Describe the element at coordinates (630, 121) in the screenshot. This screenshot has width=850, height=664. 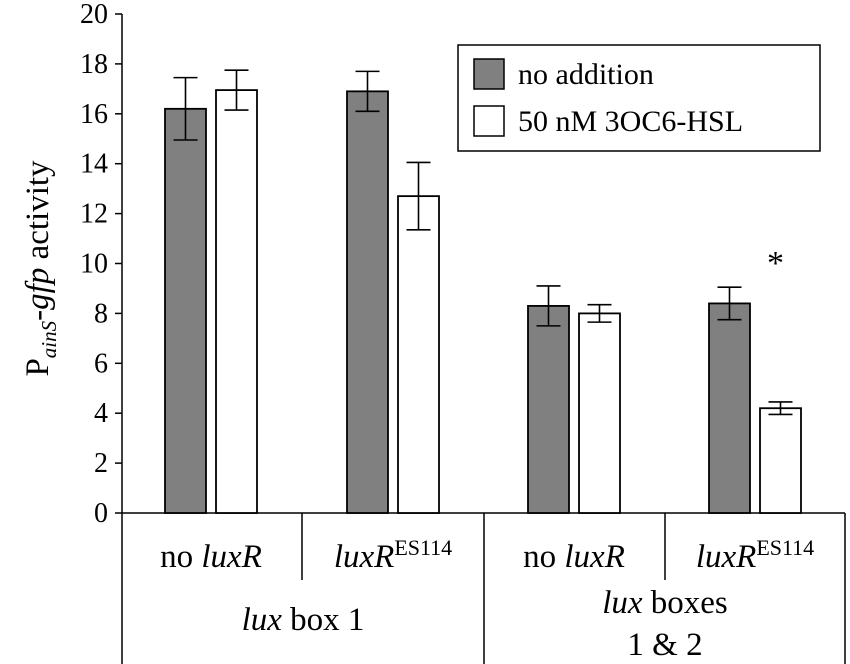
I see `legend-label: 50 nM 3OC6-HSL` at that location.